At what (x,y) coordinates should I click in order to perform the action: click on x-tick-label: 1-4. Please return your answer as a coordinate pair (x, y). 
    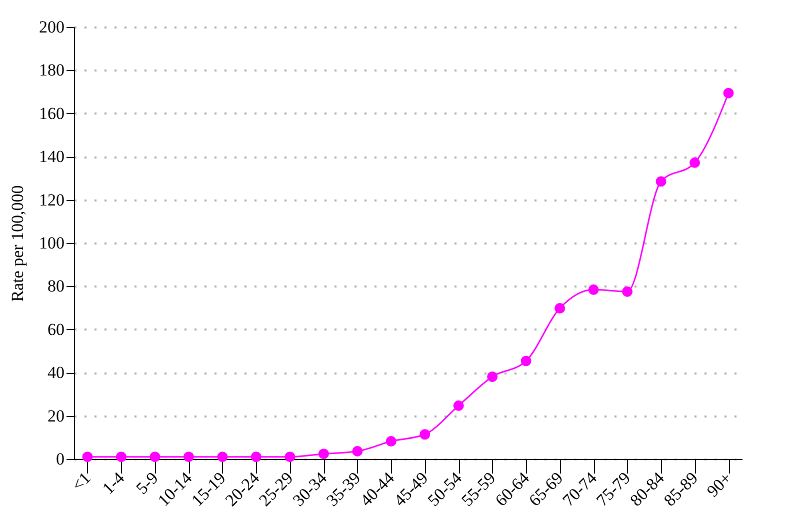
    Looking at the image, I should click on (113, 483).